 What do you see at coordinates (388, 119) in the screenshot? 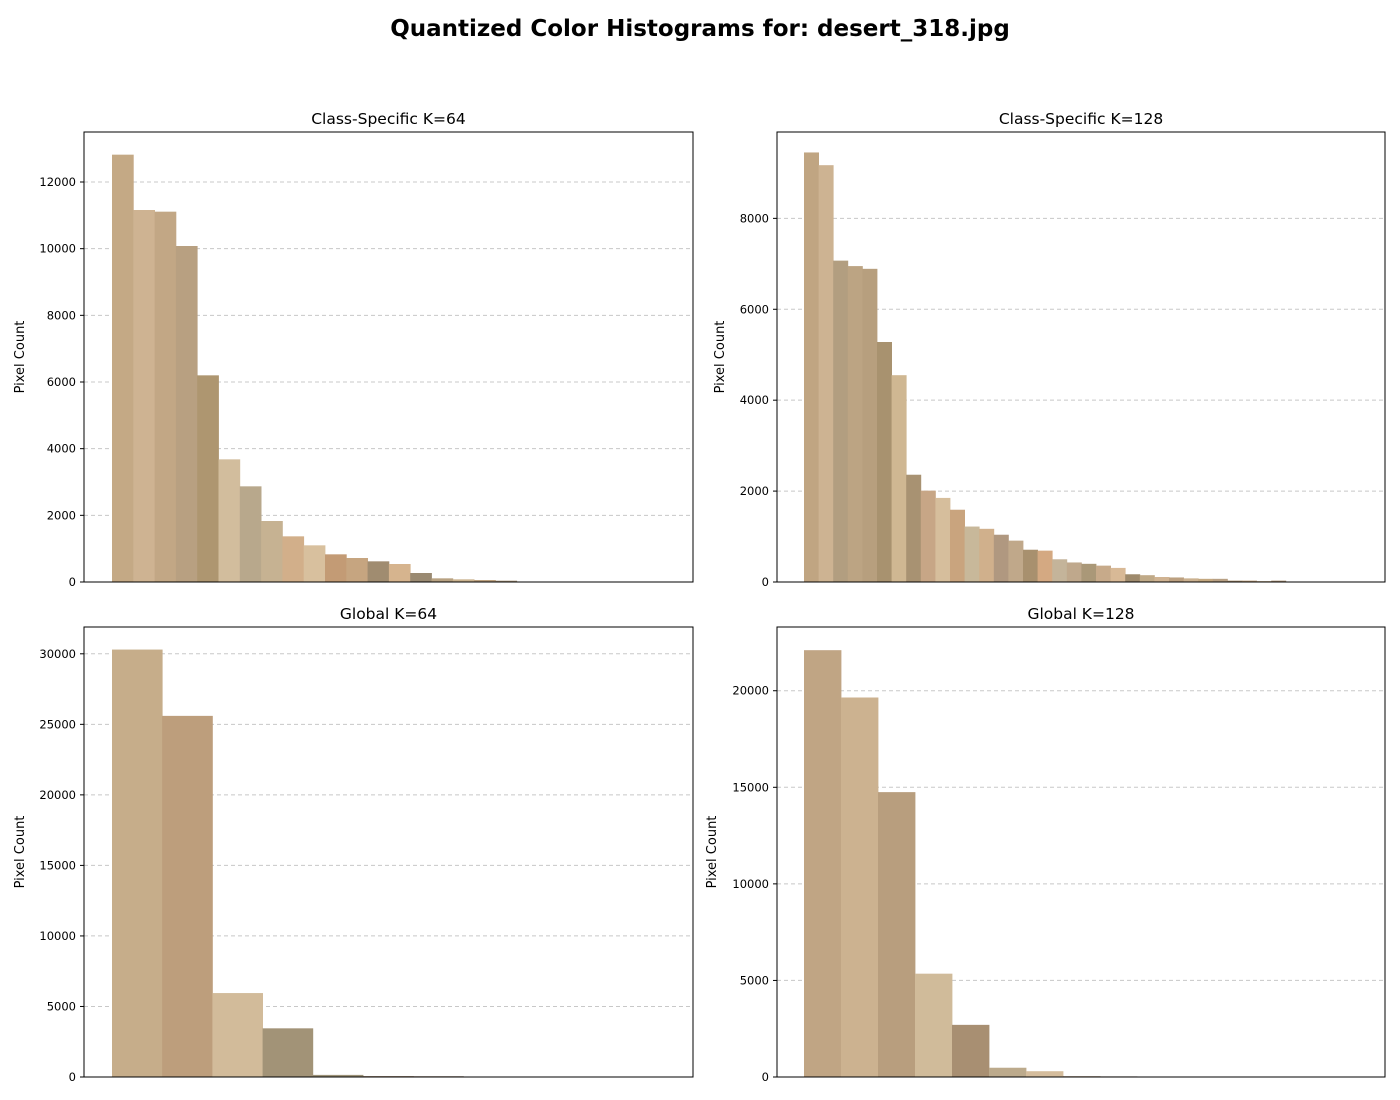
I see `chart-title: Class-Specific K=64` at bounding box center [388, 119].